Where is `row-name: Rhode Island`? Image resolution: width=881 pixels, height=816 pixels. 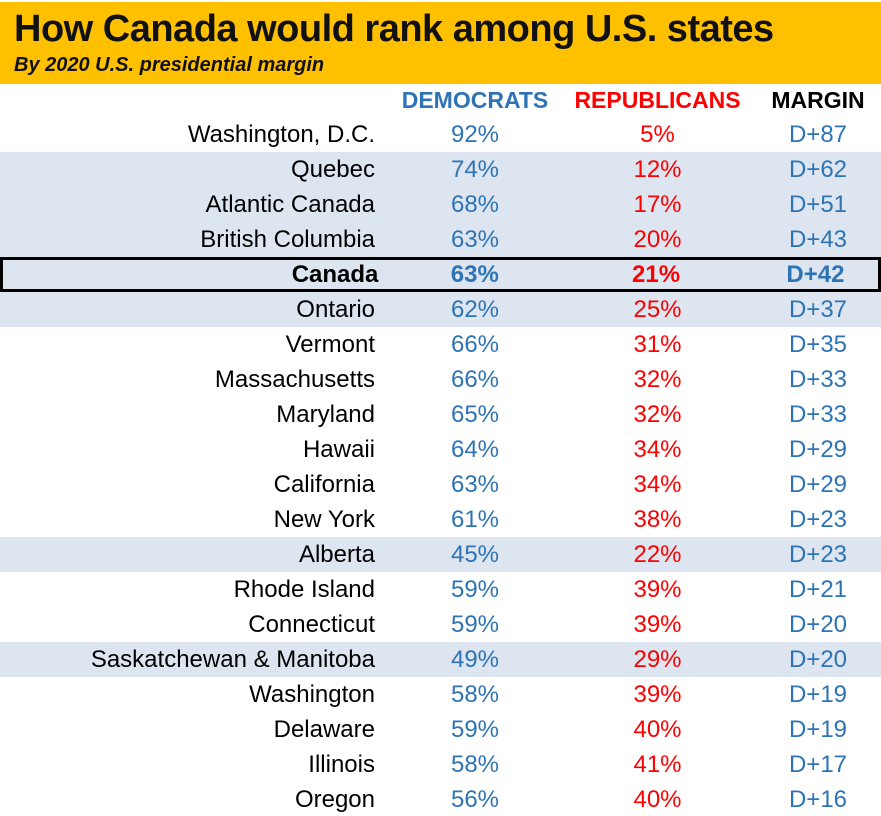 row-name: Rhode Island is located at coordinates (304, 589).